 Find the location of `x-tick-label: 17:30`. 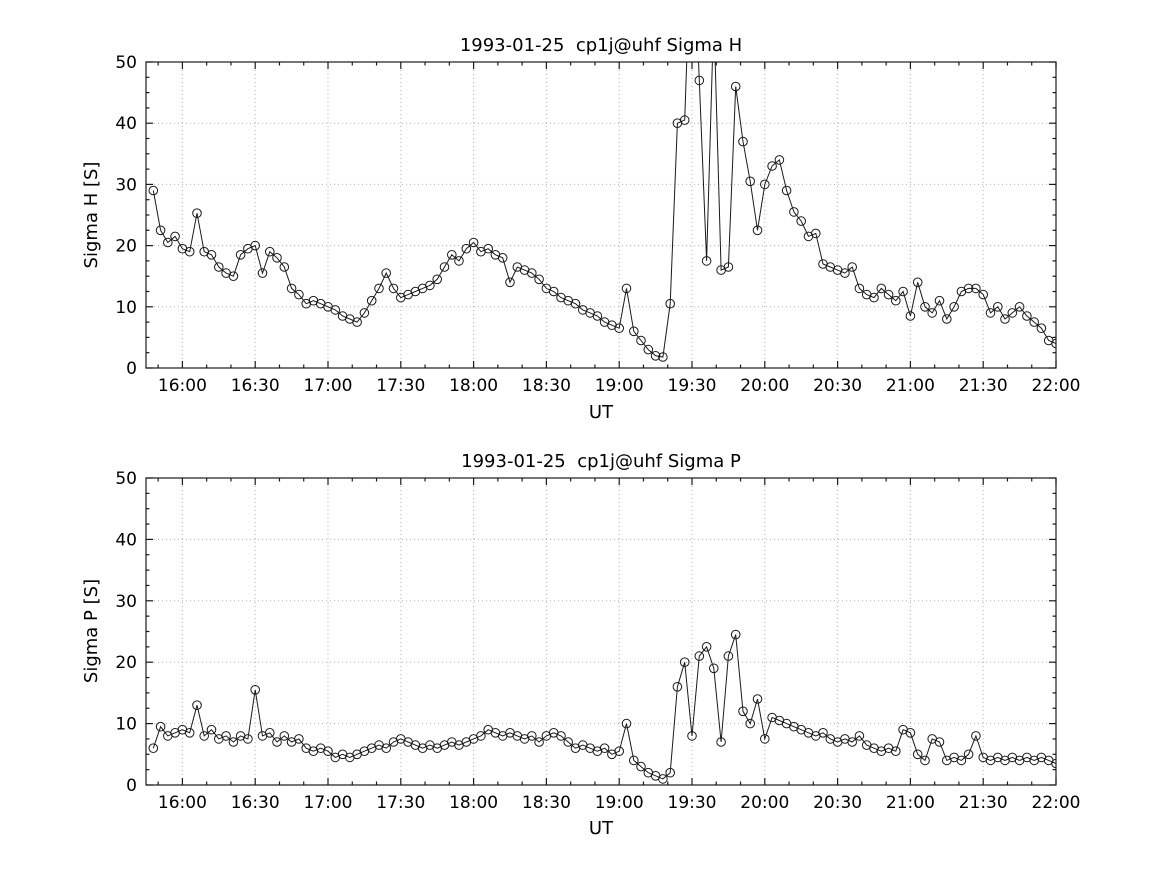

x-tick-label: 17:30 is located at coordinates (400, 803).